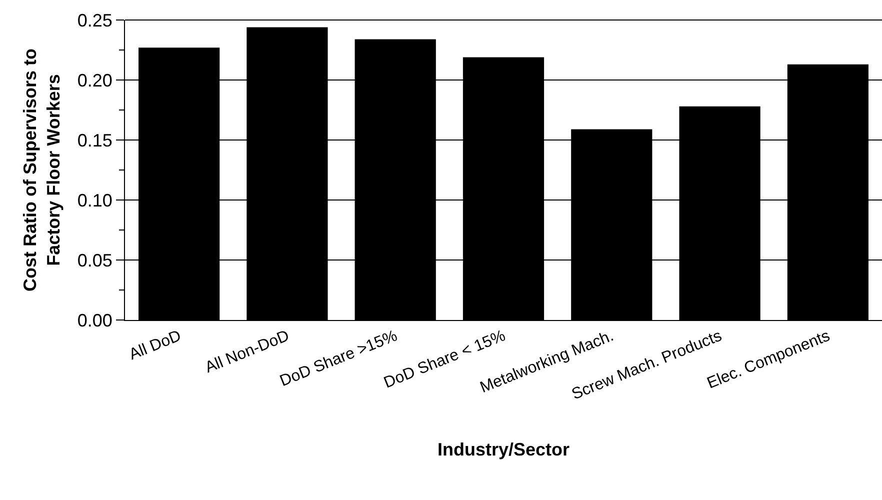 The image size is (882, 500). I want to click on y-tick-label: 0.15, so click(94, 140).